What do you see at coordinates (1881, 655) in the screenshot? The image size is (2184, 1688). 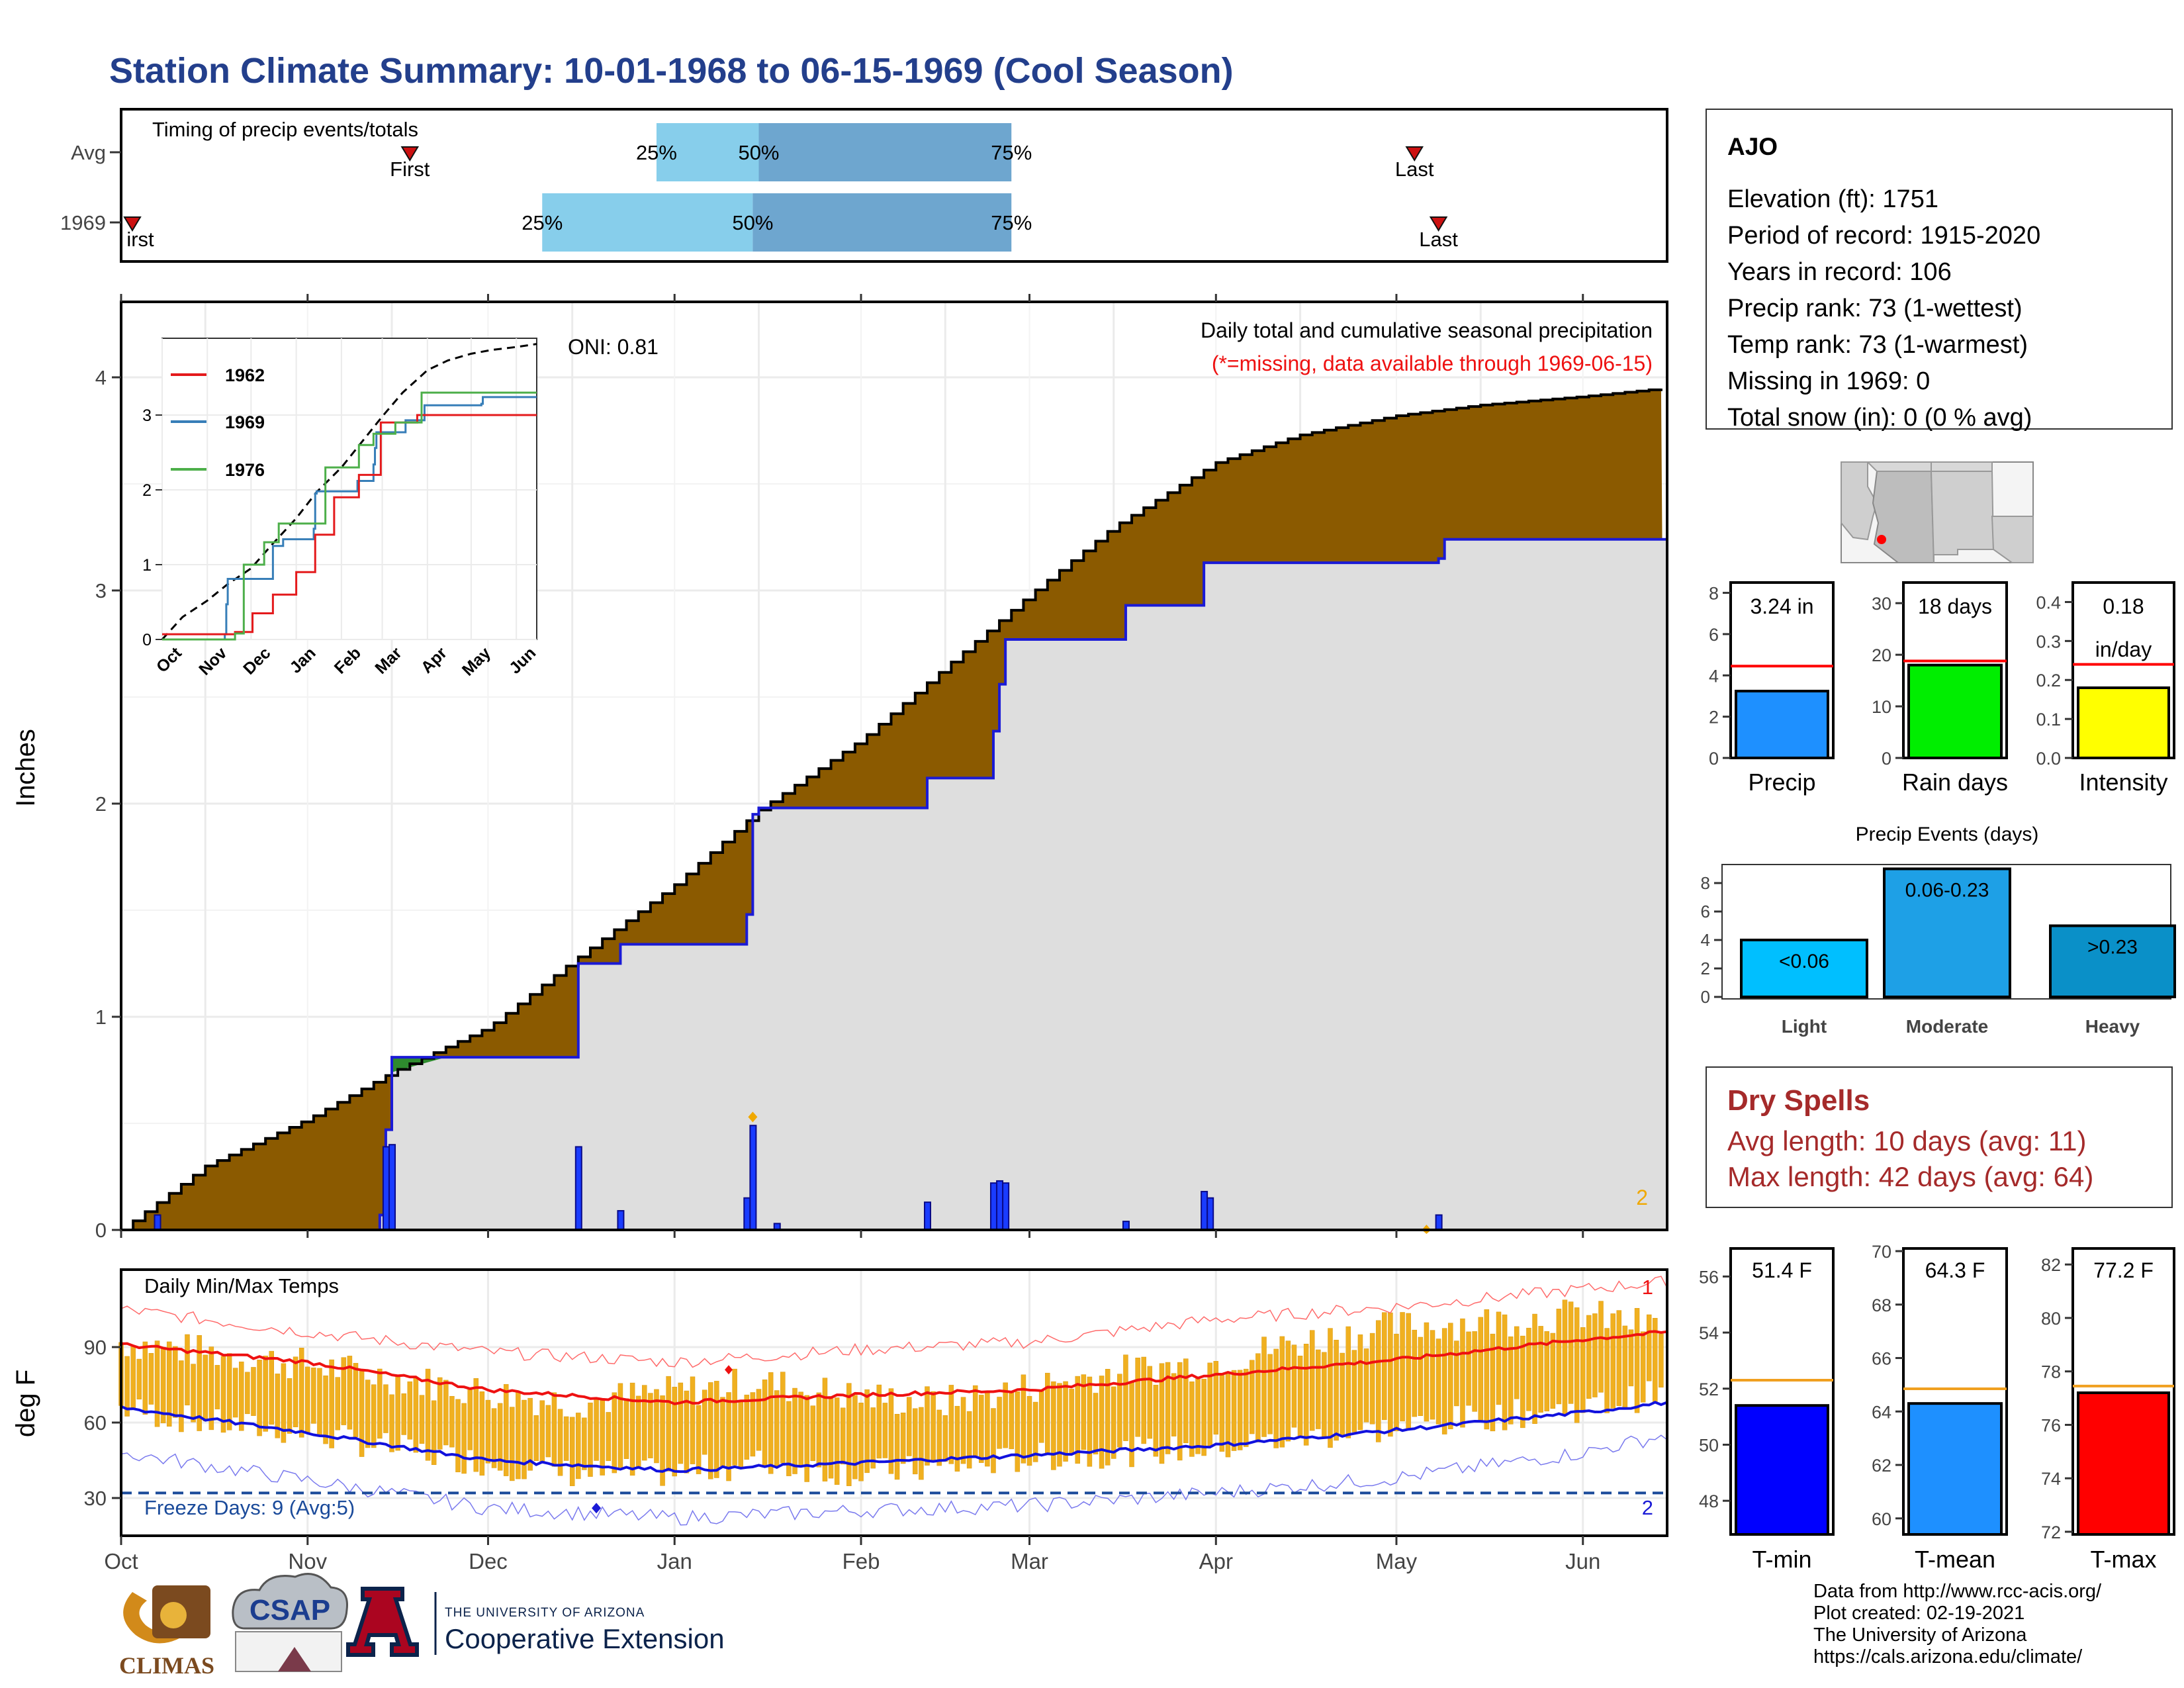 I see `mini-bar-y-tick-label: 20` at bounding box center [1881, 655].